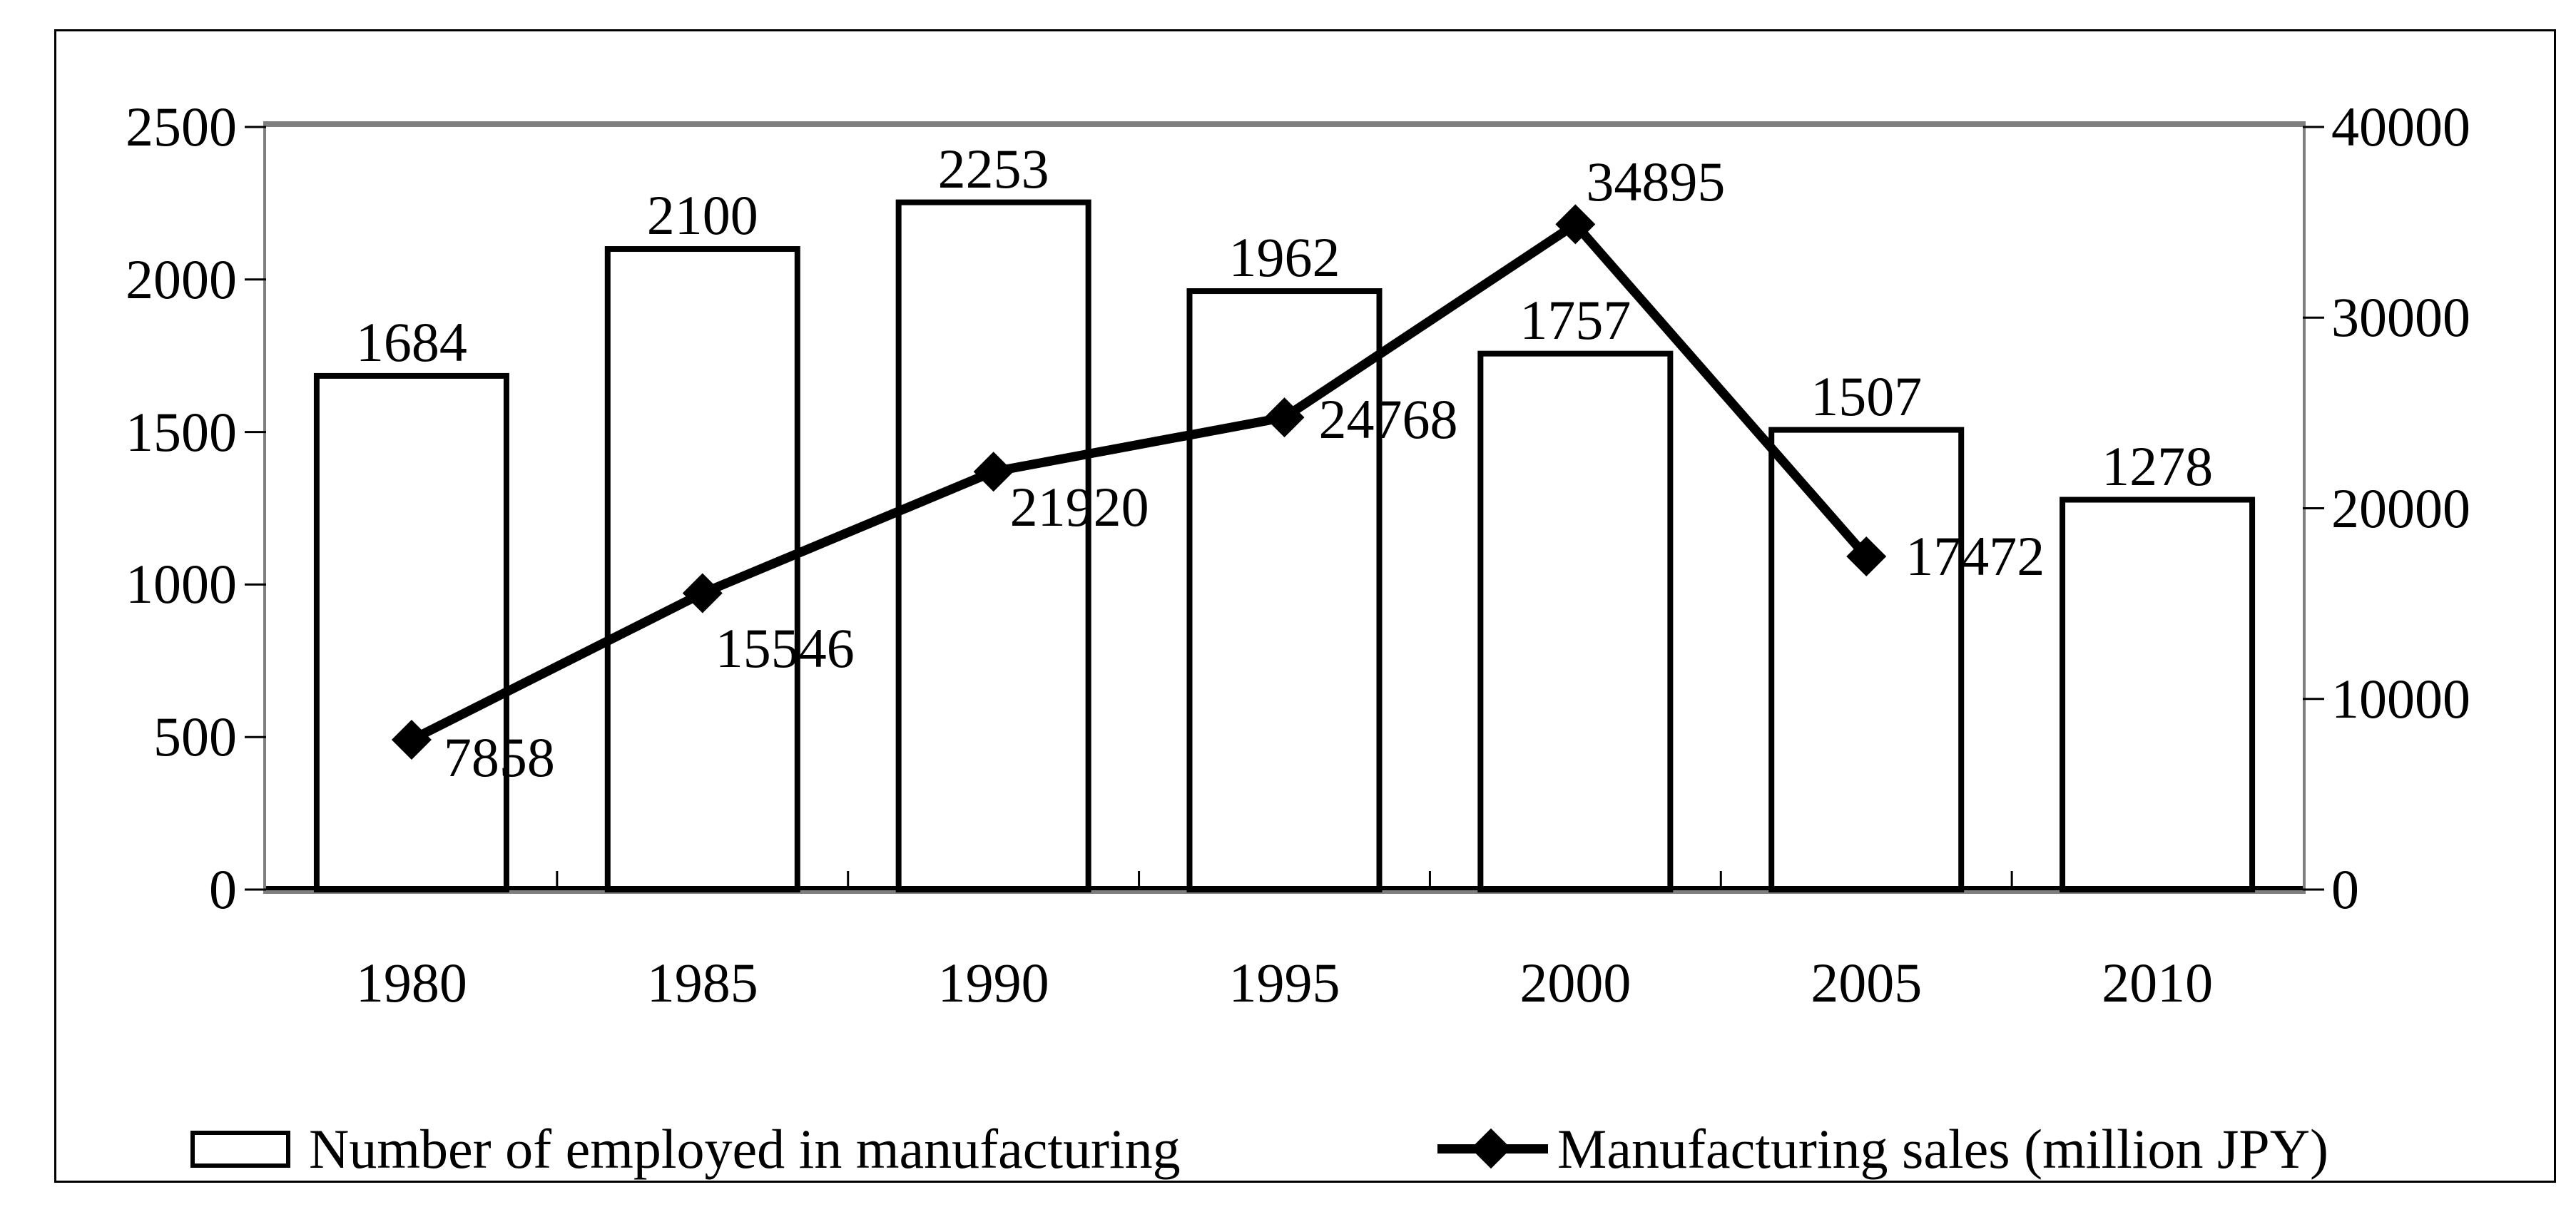 This screenshot has height=1212, width=2576. What do you see at coordinates (1575, 319) in the screenshot?
I see `bar-label-2000: 1757` at bounding box center [1575, 319].